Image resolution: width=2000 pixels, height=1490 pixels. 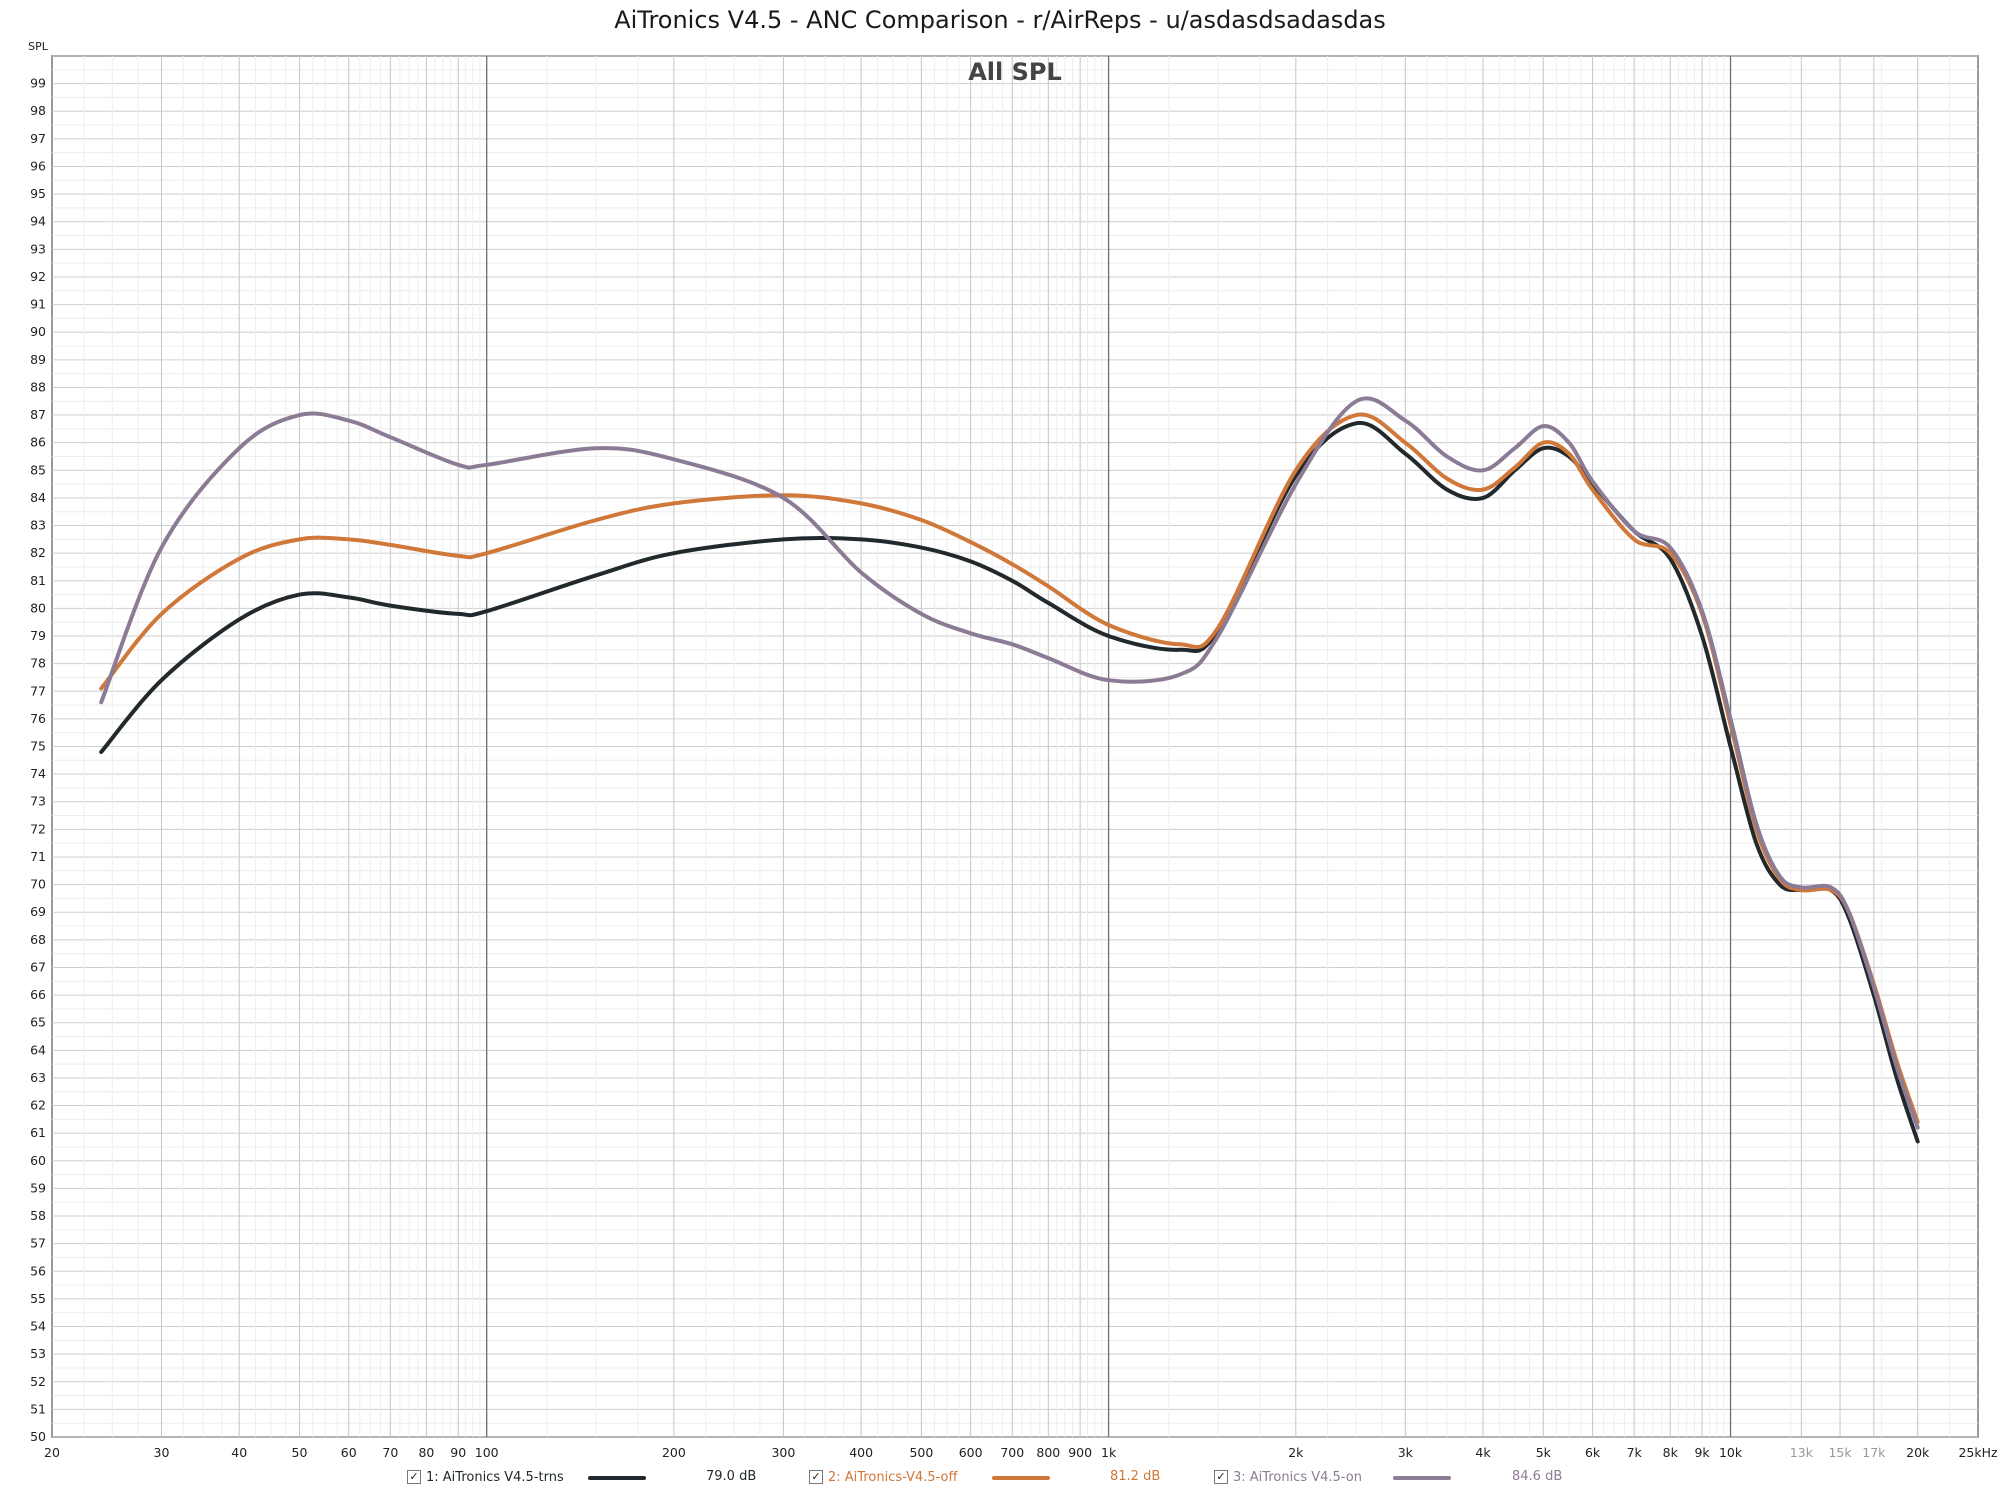 I want to click on legend-average: 84.6 dB, so click(x=1537, y=1476).